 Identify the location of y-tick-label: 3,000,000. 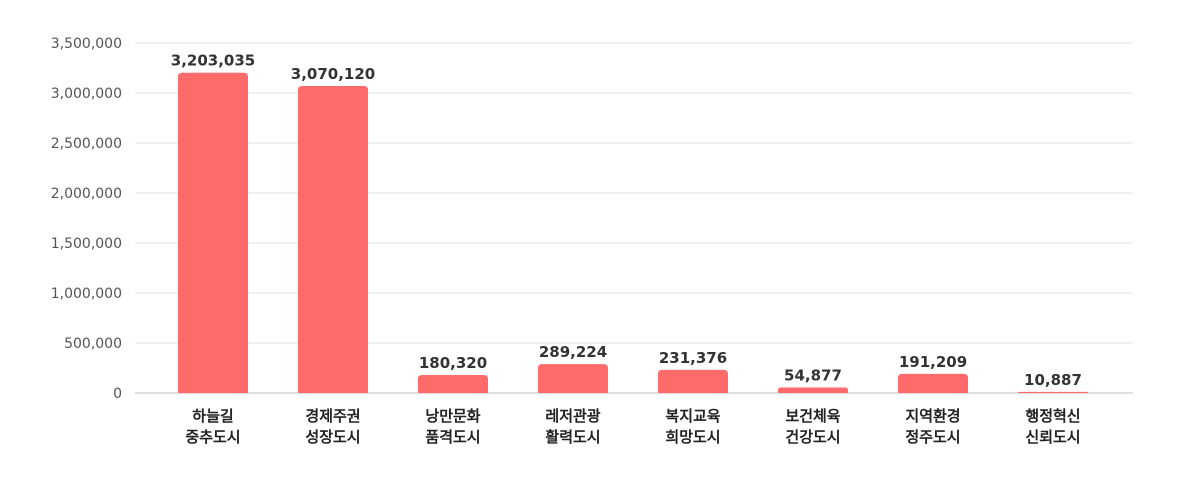
(86, 94).